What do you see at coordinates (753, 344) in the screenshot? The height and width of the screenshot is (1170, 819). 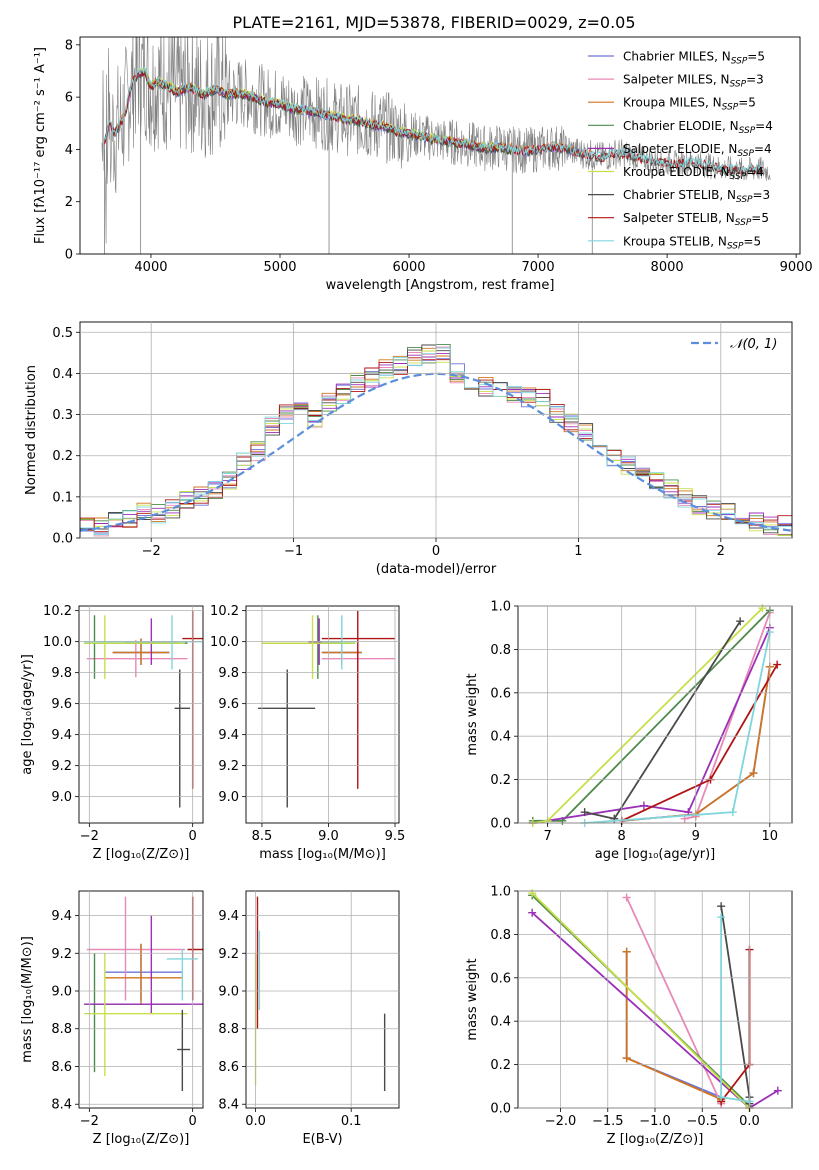 I see `legend-label: 𝒩(0, 1)` at bounding box center [753, 344].